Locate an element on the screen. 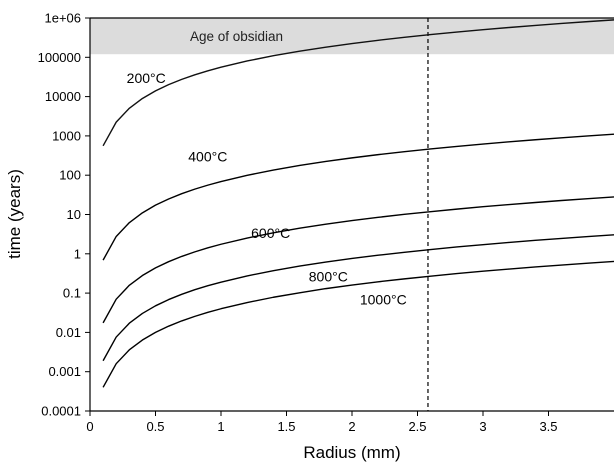 The image size is (614, 463). curve-label: 1000°C is located at coordinates (383, 299).